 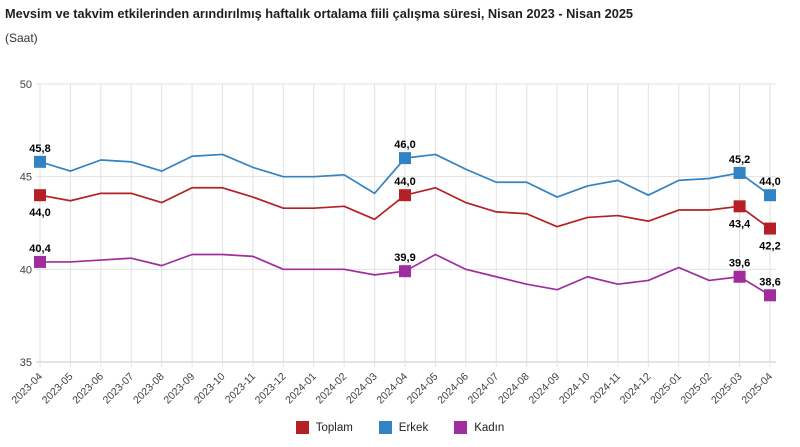 I want to click on legend-item-erkek: Erkek, so click(x=403, y=427).